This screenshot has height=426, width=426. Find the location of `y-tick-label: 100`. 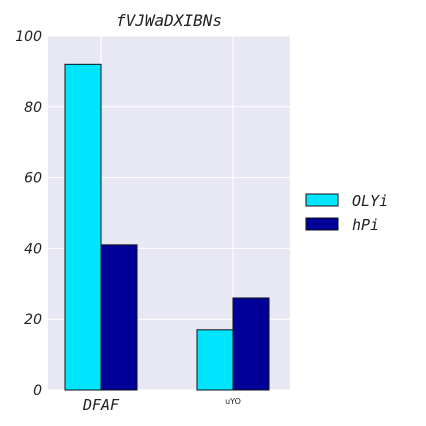

y-tick-label: 100 is located at coordinates (28, 37).